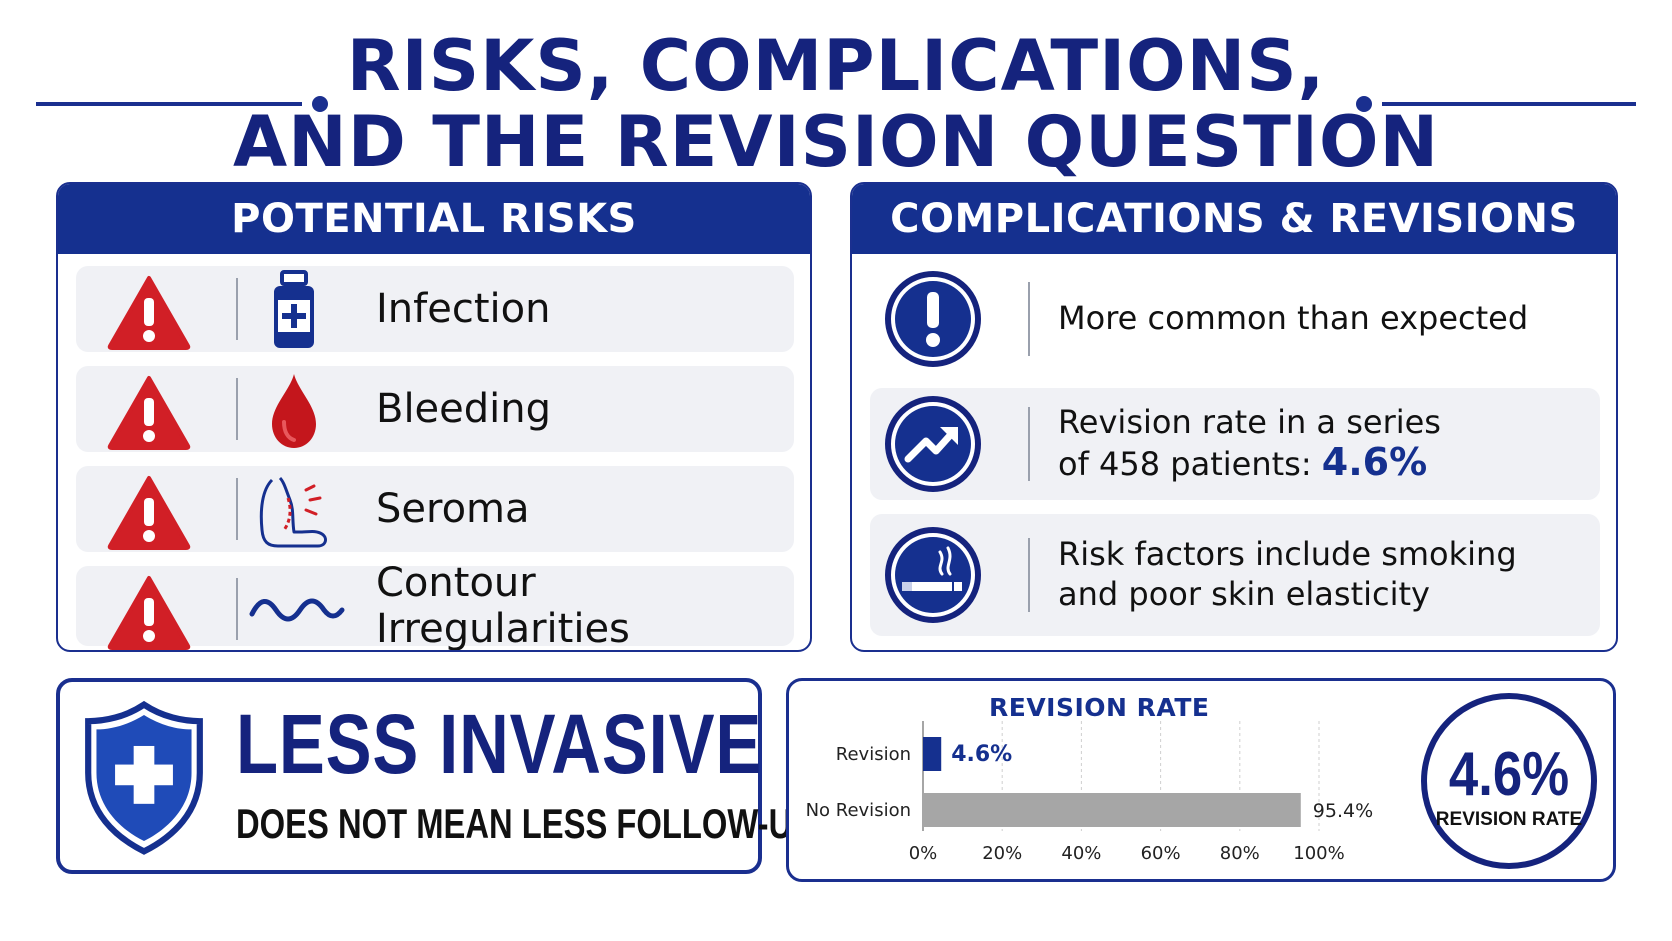 This screenshot has height=941, width=1672. What do you see at coordinates (464, 409) in the screenshot?
I see `risk-label: Bleeding` at bounding box center [464, 409].